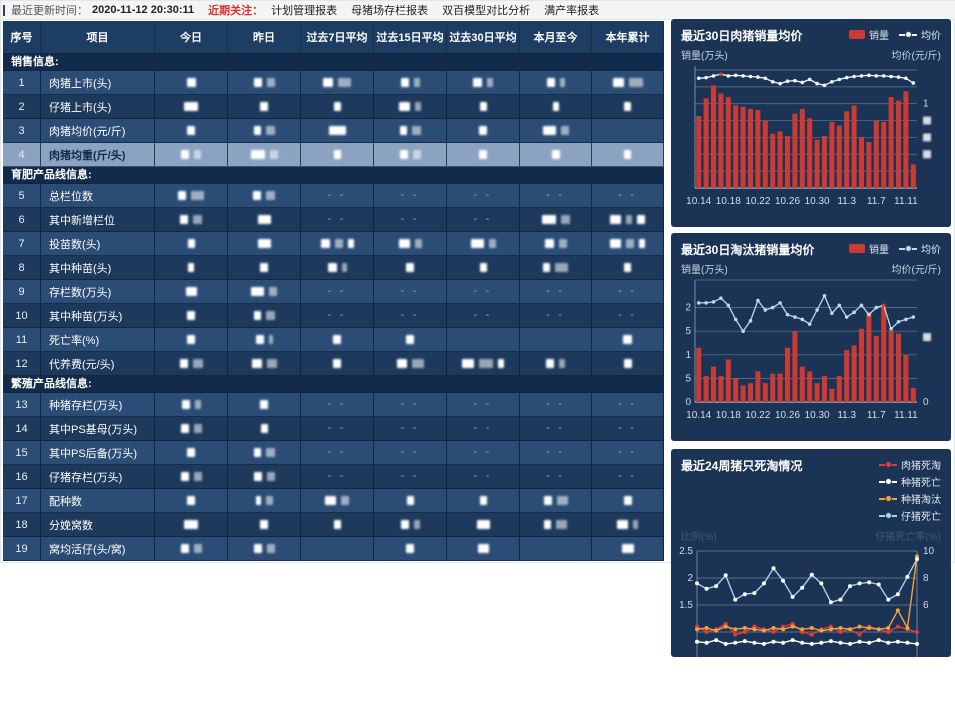 The width and height of the screenshot is (955, 707). I want to click on row-number: 8, so click(22, 267).